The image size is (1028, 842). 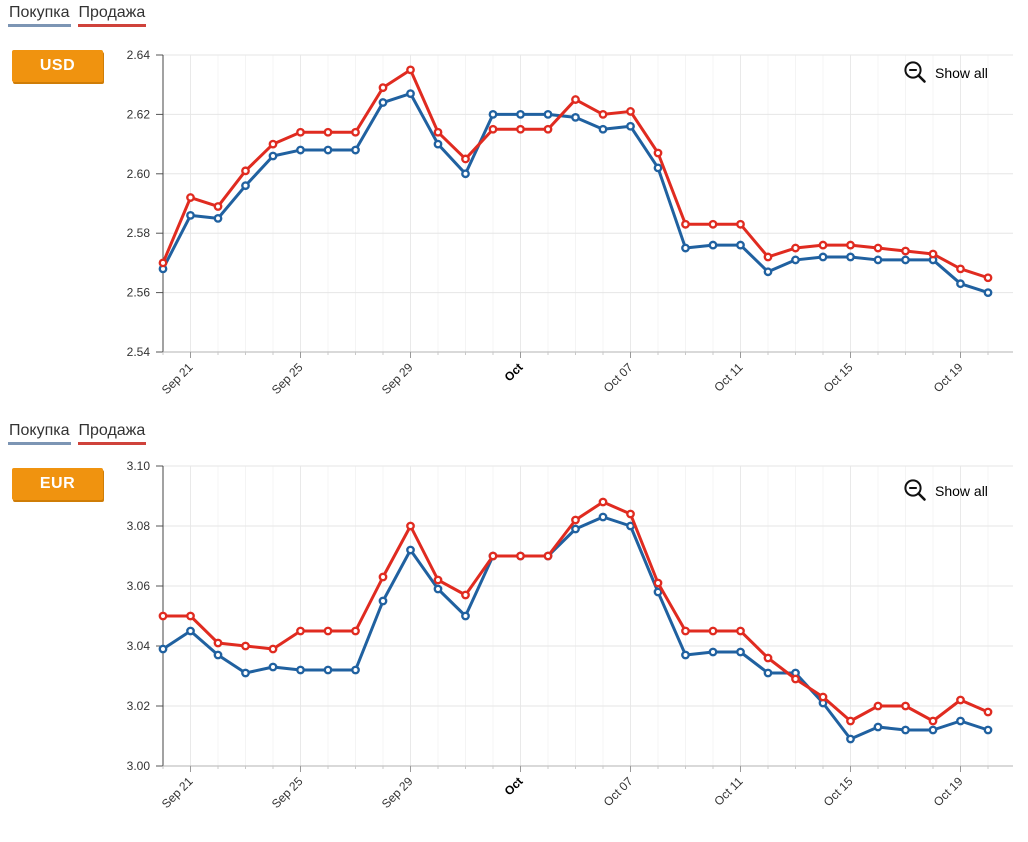 I want to click on y-axis-label: 3.04, so click(x=139, y=646).